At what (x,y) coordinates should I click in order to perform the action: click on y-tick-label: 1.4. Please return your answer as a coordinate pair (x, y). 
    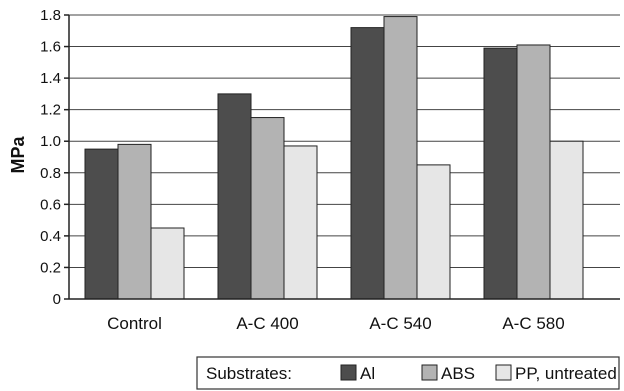
    Looking at the image, I should click on (50, 78).